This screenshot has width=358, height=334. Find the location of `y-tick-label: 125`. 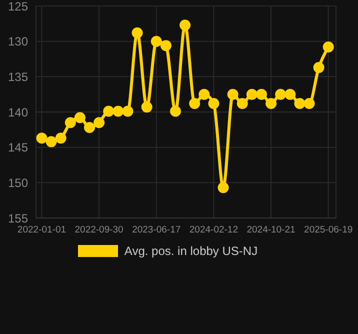

y-tick-label: 125 is located at coordinates (18, 7).